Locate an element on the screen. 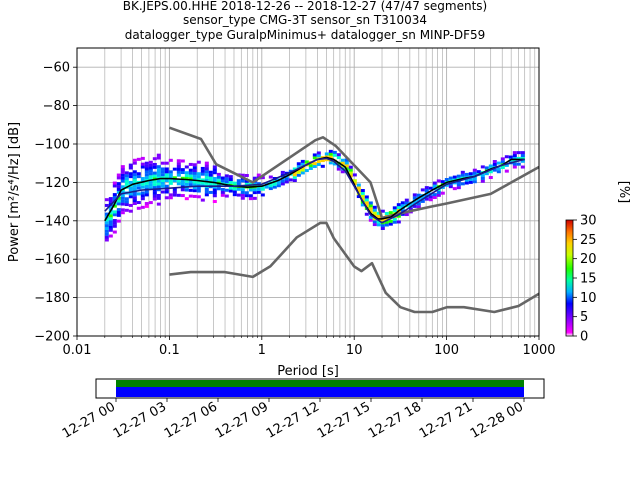 This screenshot has width=640, height=480. timeline-tick-label: 12-28 00 is located at coordinates (497, 420).